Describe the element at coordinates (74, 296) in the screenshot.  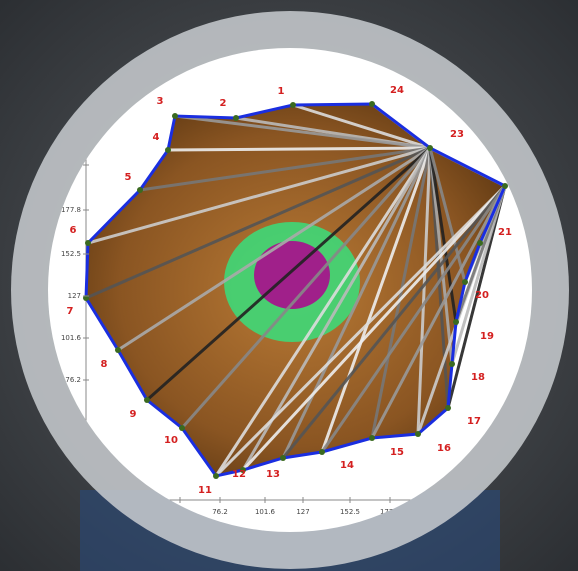
I see `y-tick-label: 127` at that location.